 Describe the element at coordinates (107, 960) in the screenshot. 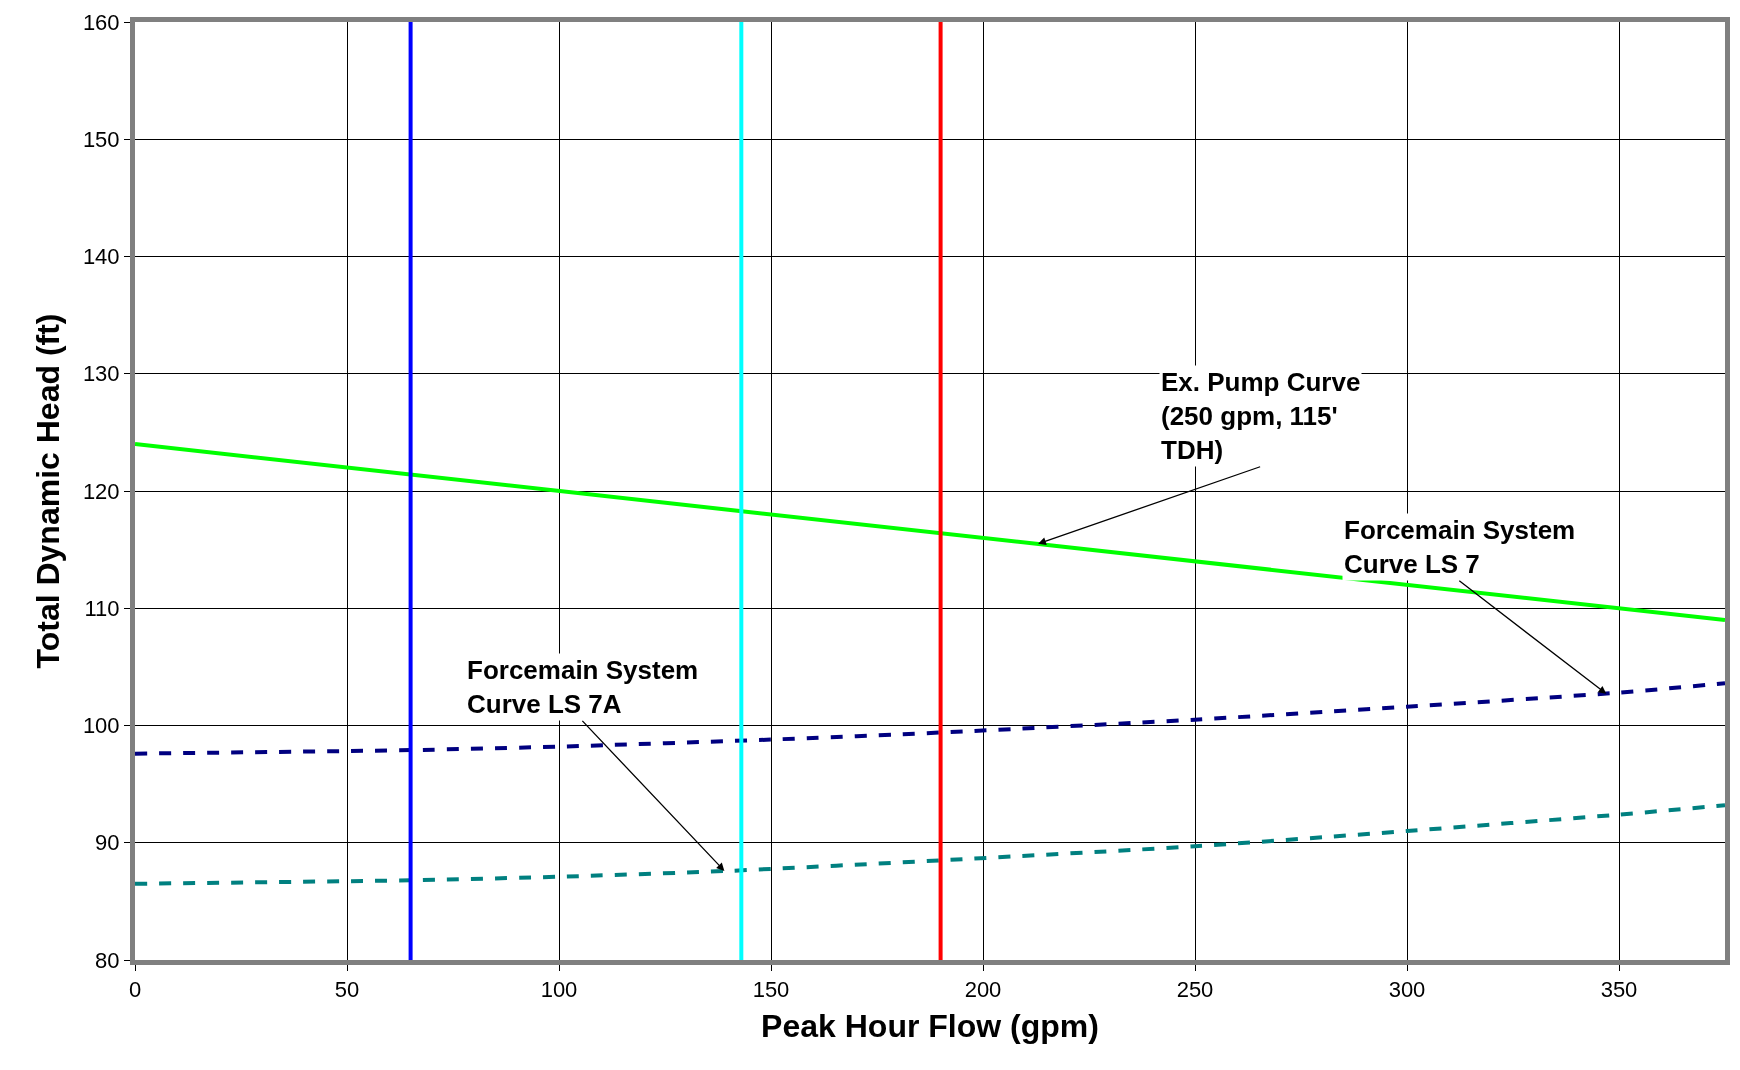

I see `y-tick-label: 80` at that location.